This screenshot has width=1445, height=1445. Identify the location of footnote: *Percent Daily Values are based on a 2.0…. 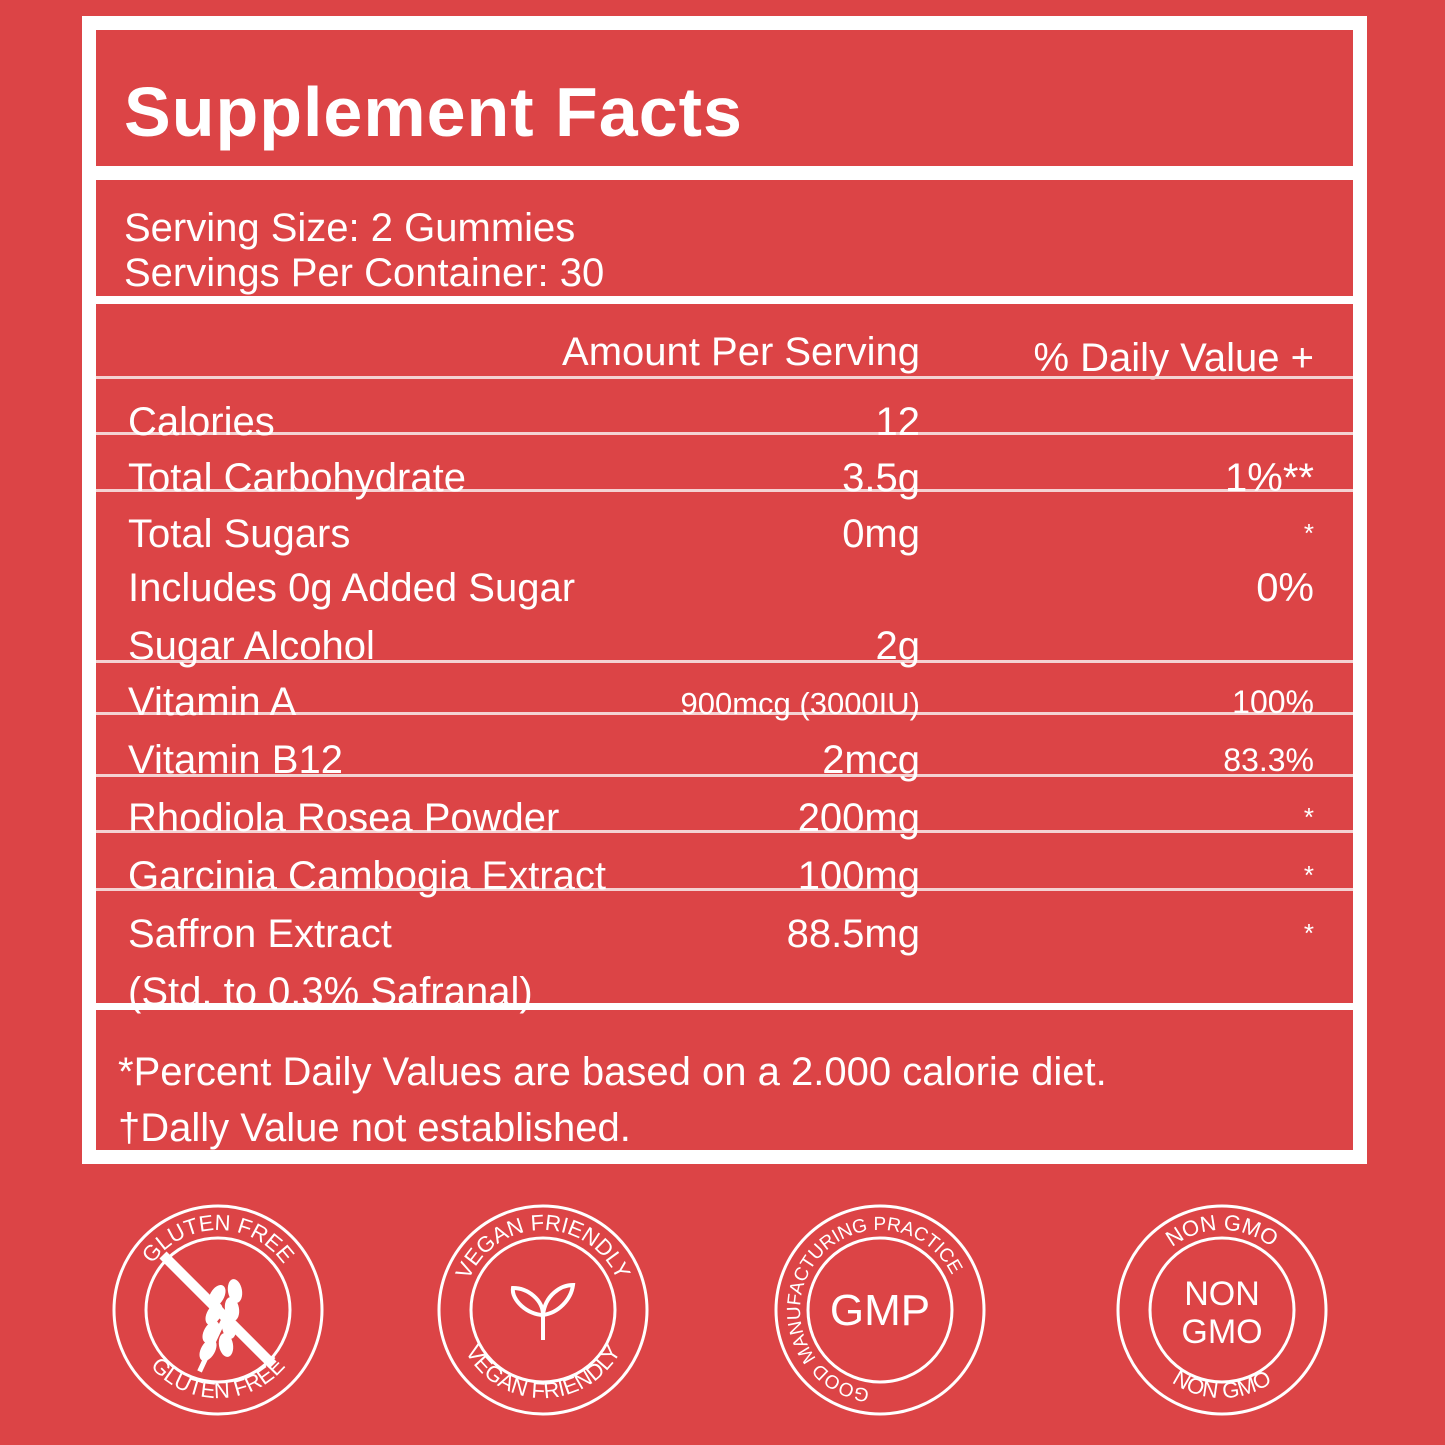
(612, 1072).